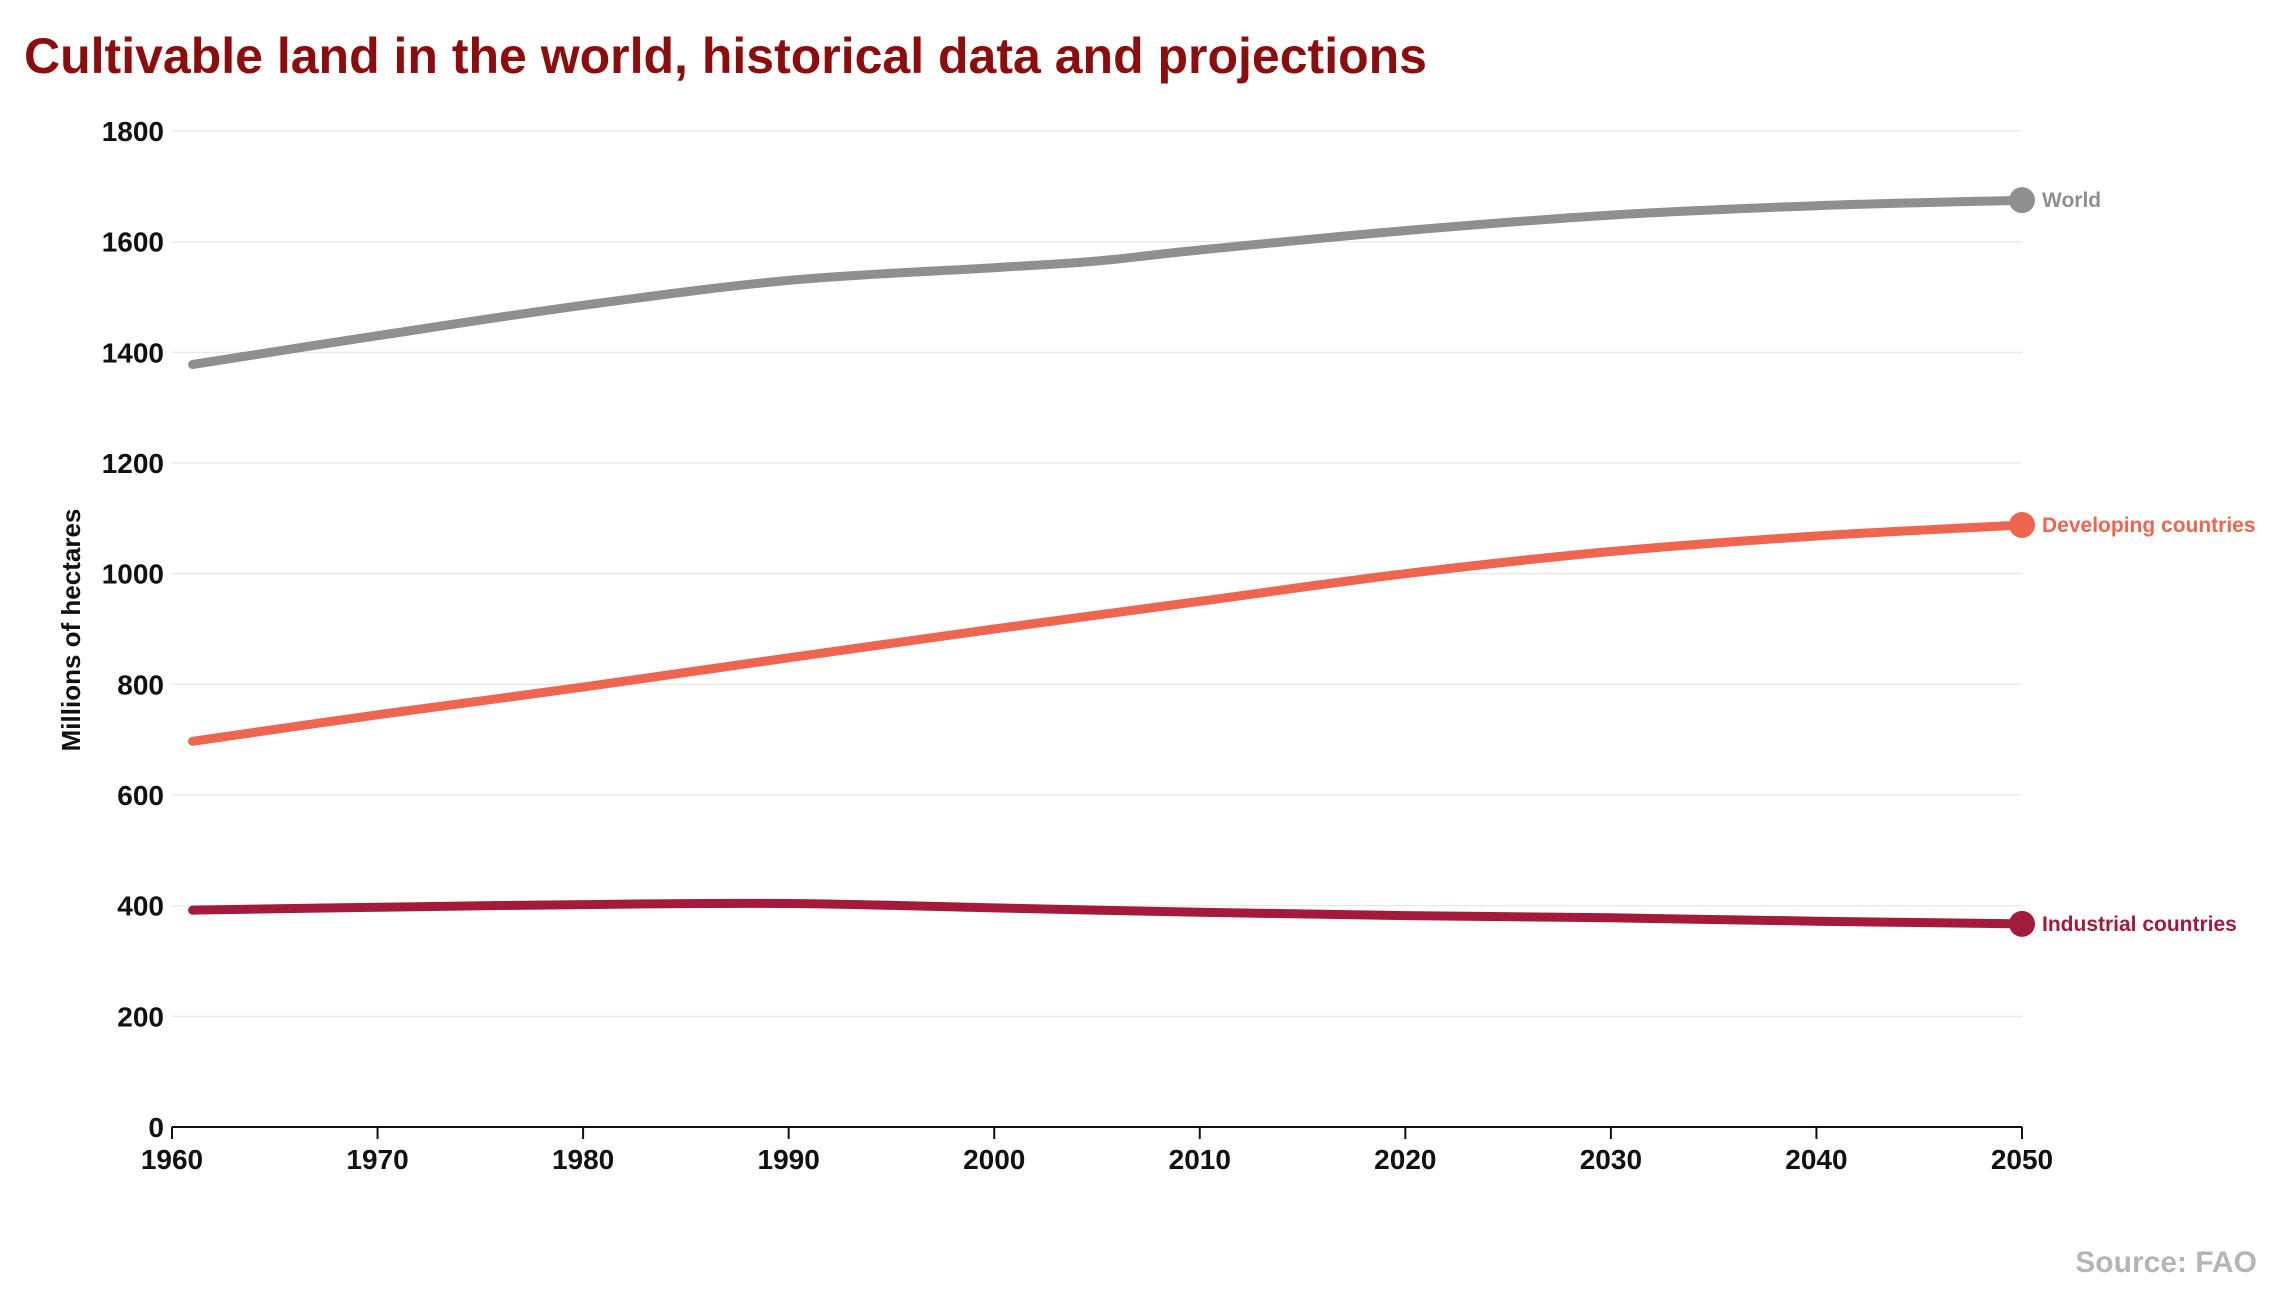 Image resolution: width=2270 pixels, height=1300 pixels. What do you see at coordinates (789, 1159) in the screenshot?
I see `x-tick-label: 1990` at bounding box center [789, 1159].